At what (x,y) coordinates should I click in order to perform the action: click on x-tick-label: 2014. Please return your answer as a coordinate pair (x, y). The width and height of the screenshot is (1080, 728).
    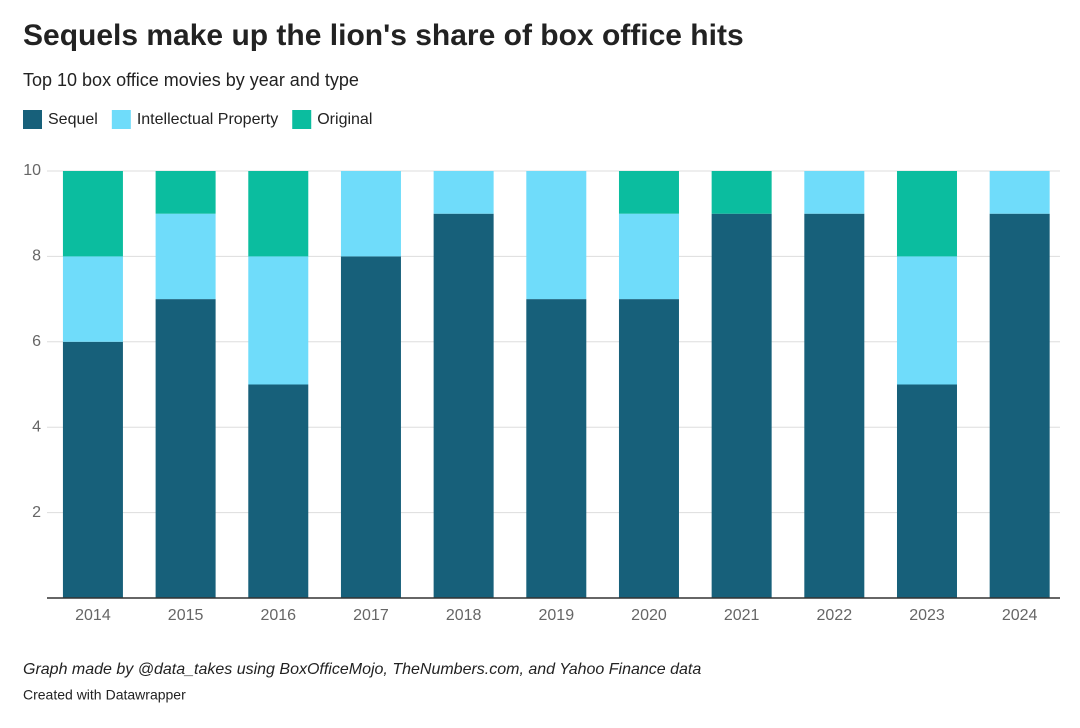
    Looking at the image, I should click on (93, 615).